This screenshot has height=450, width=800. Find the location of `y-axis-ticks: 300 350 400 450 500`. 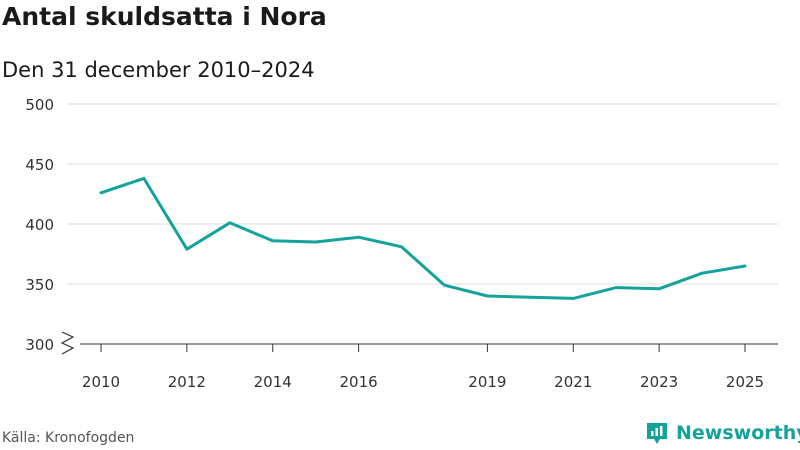

y-axis-ticks: 300 350 400 450 500 is located at coordinates (39, 225).